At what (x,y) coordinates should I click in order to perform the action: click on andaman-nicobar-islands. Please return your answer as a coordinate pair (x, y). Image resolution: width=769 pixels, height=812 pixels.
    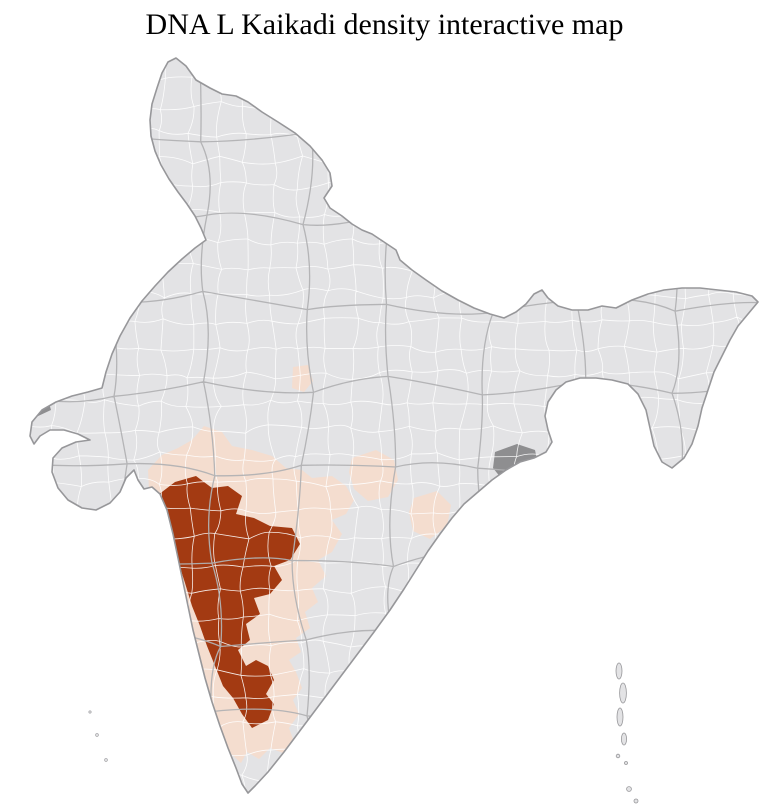
    Looking at the image, I should click on (627, 733).